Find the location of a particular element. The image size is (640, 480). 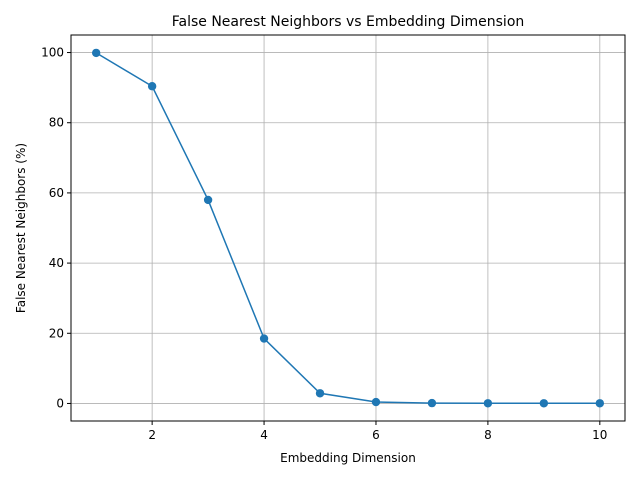

x-tick-label: 4 is located at coordinates (264, 435).